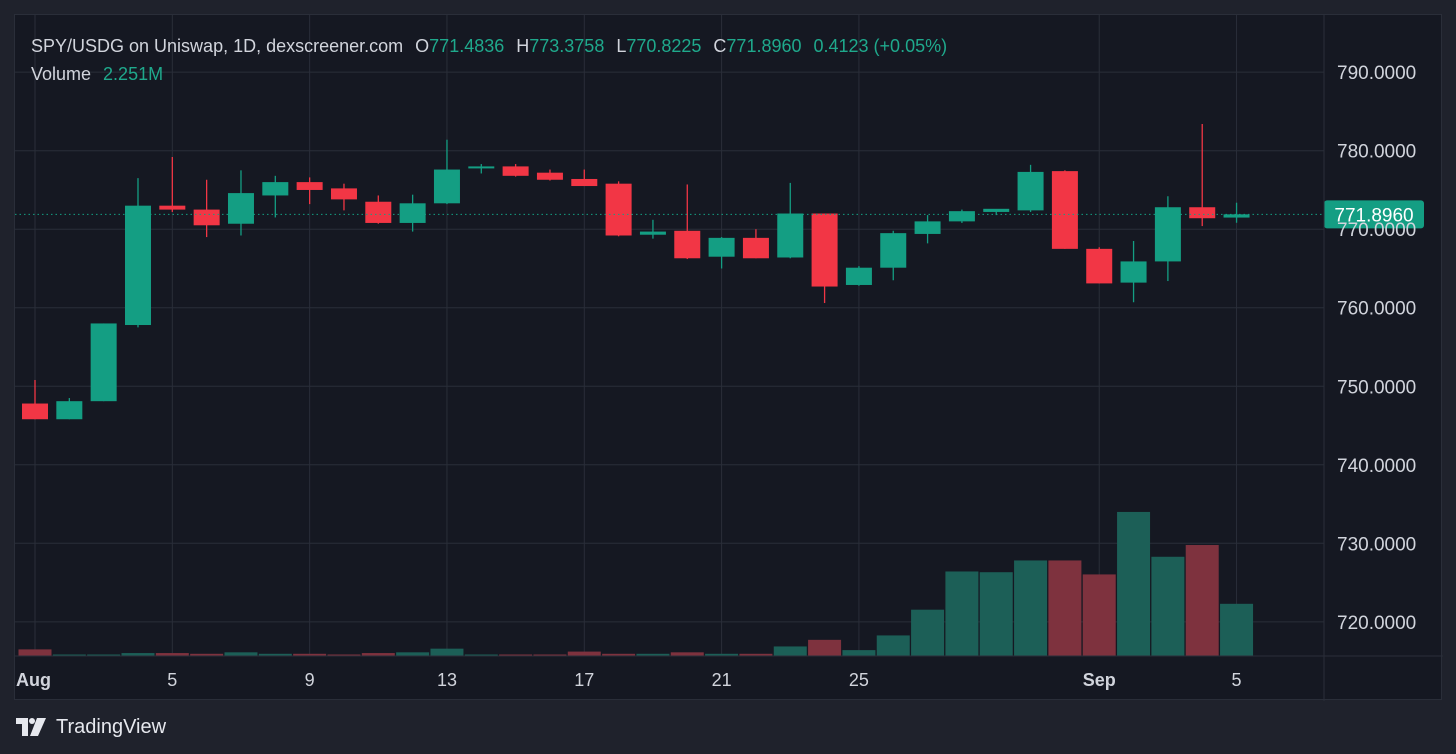 Image resolution: width=1456 pixels, height=754 pixels. What do you see at coordinates (859, 680) in the screenshot?
I see `x-tick-label: 25` at bounding box center [859, 680].